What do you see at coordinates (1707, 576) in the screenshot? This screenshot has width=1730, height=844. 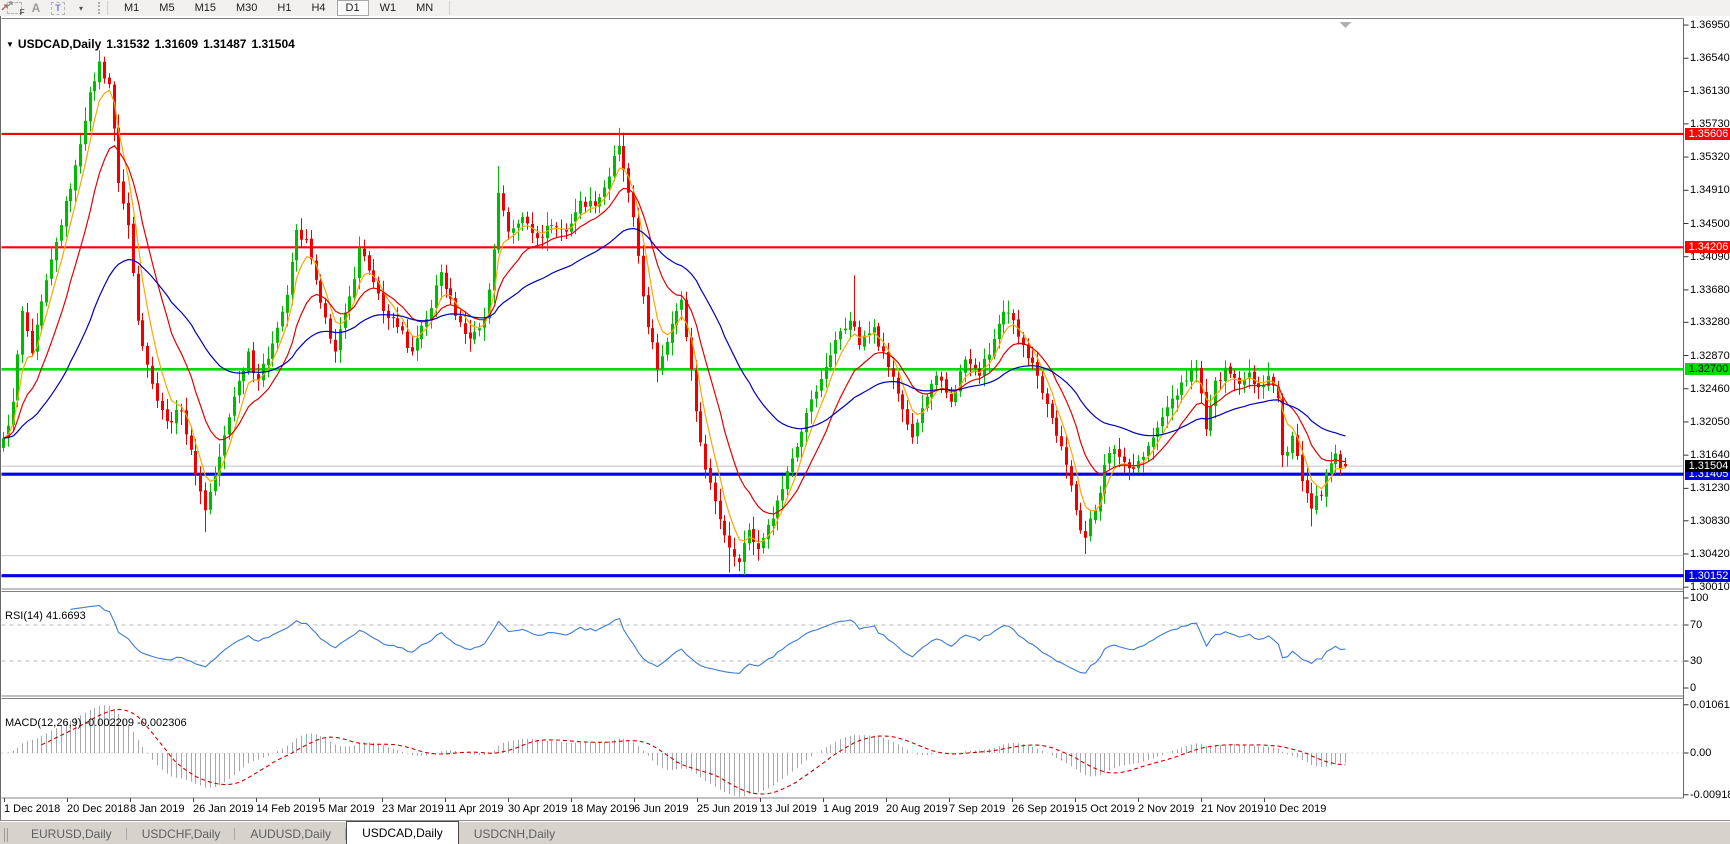 I see `price-label-support-2: 1.30152` at bounding box center [1707, 576].